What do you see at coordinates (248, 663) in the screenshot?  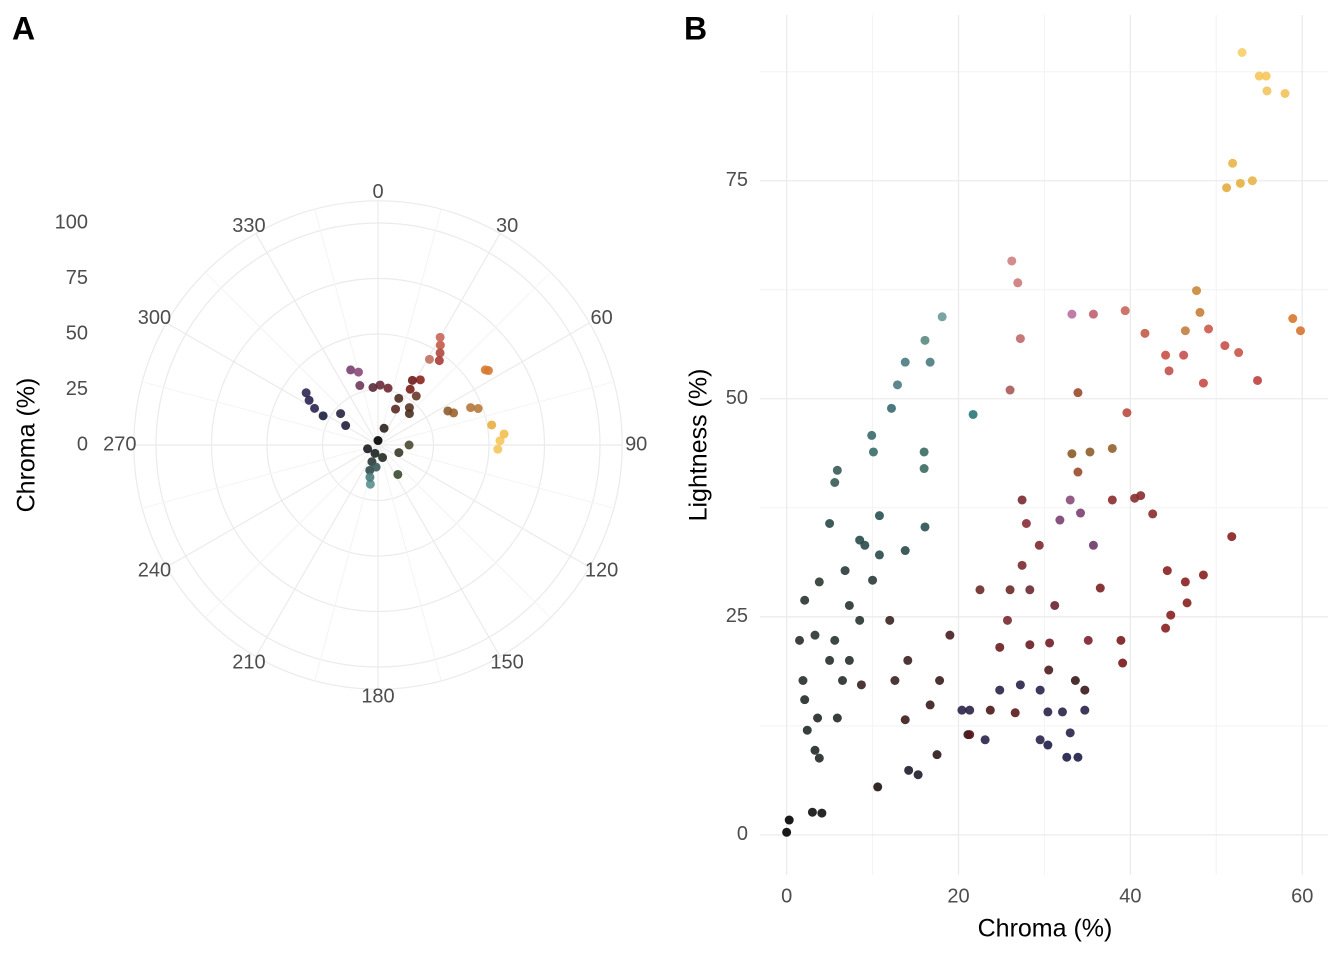 I see `angle-tick-label: 210` at bounding box center [248, 663].